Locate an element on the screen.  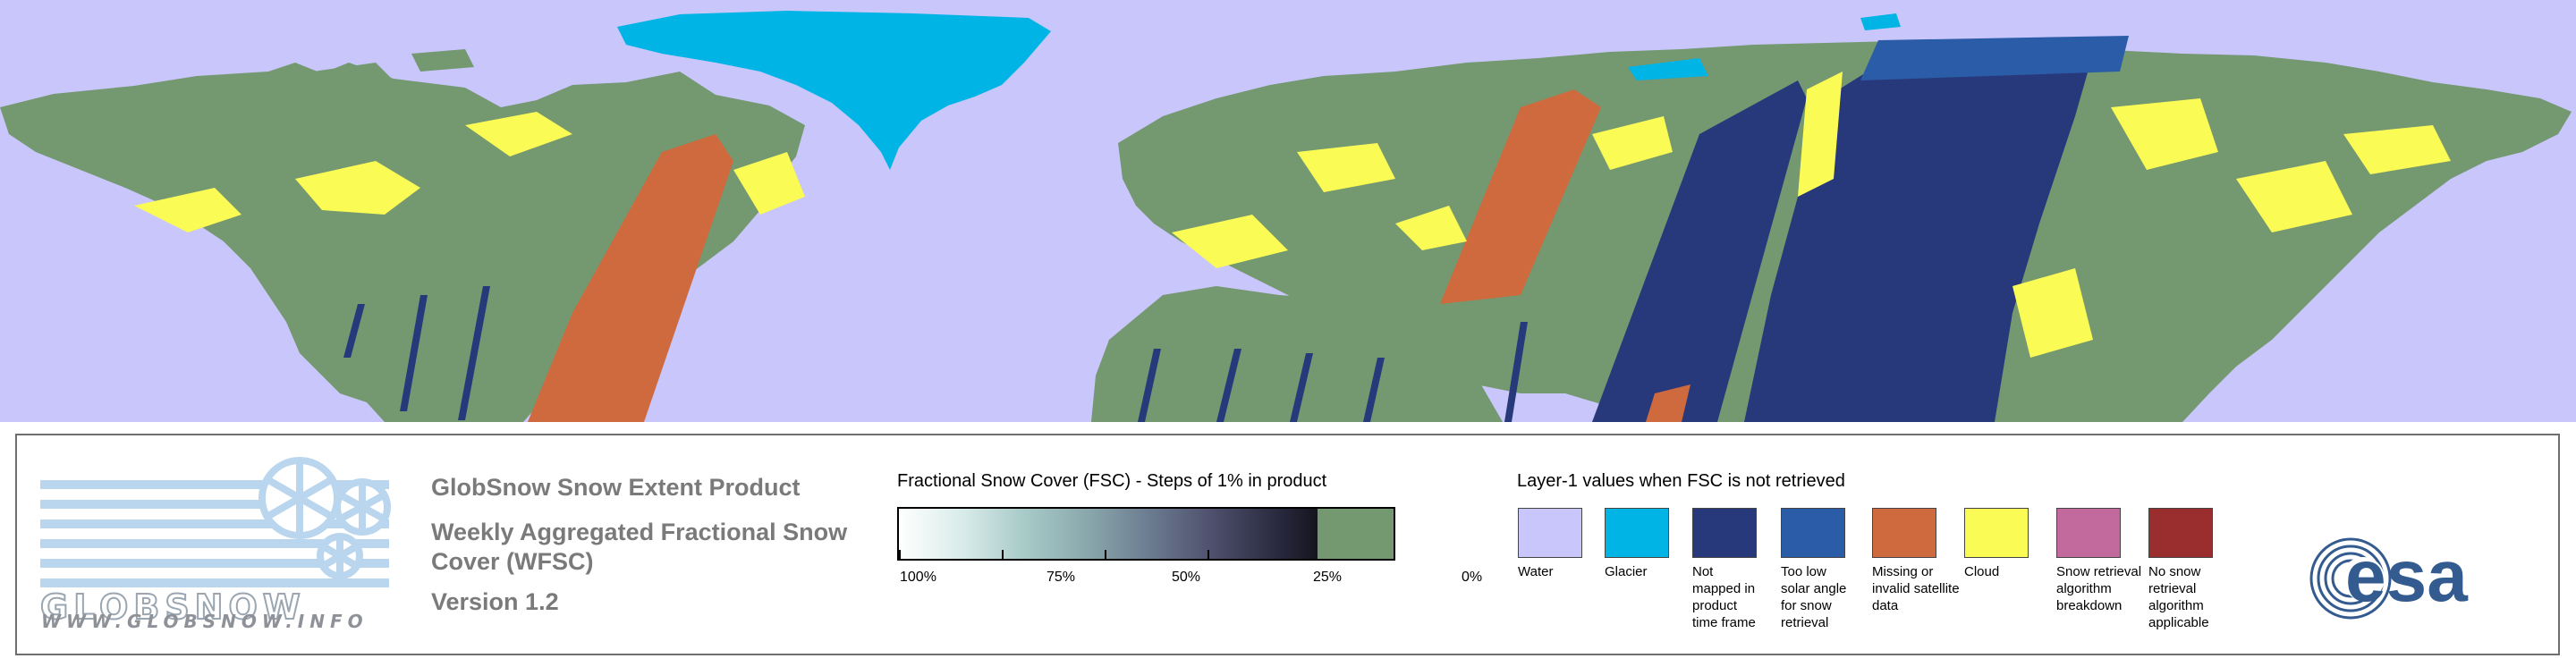
swath-missing-na is located at coordinates (630, 278).